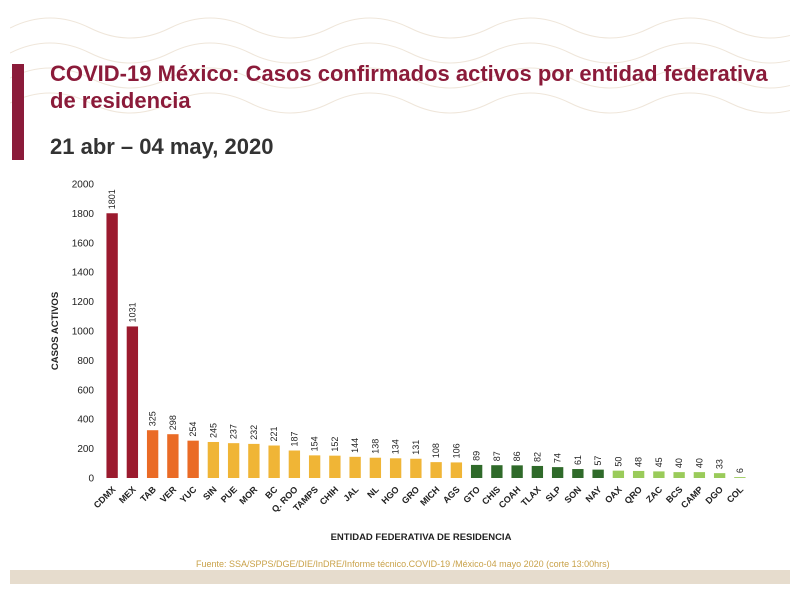 The image size is (800, 600). I want to click on x-tick-label: SIN, so click(210, 493).